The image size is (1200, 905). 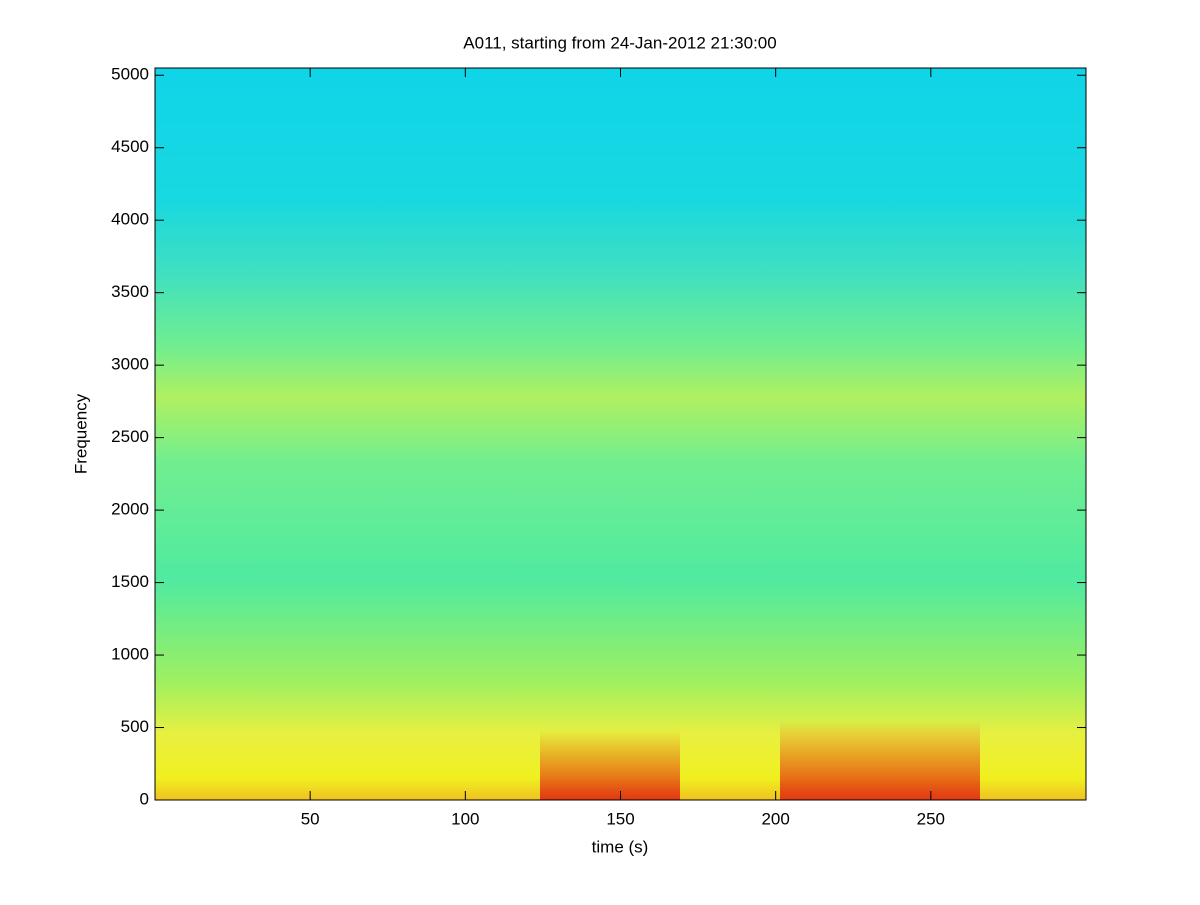 What do you see at coordinates (775, 818) in the screenshot?
I see `x-tick-label: 200` at bounding box center [775, 818].